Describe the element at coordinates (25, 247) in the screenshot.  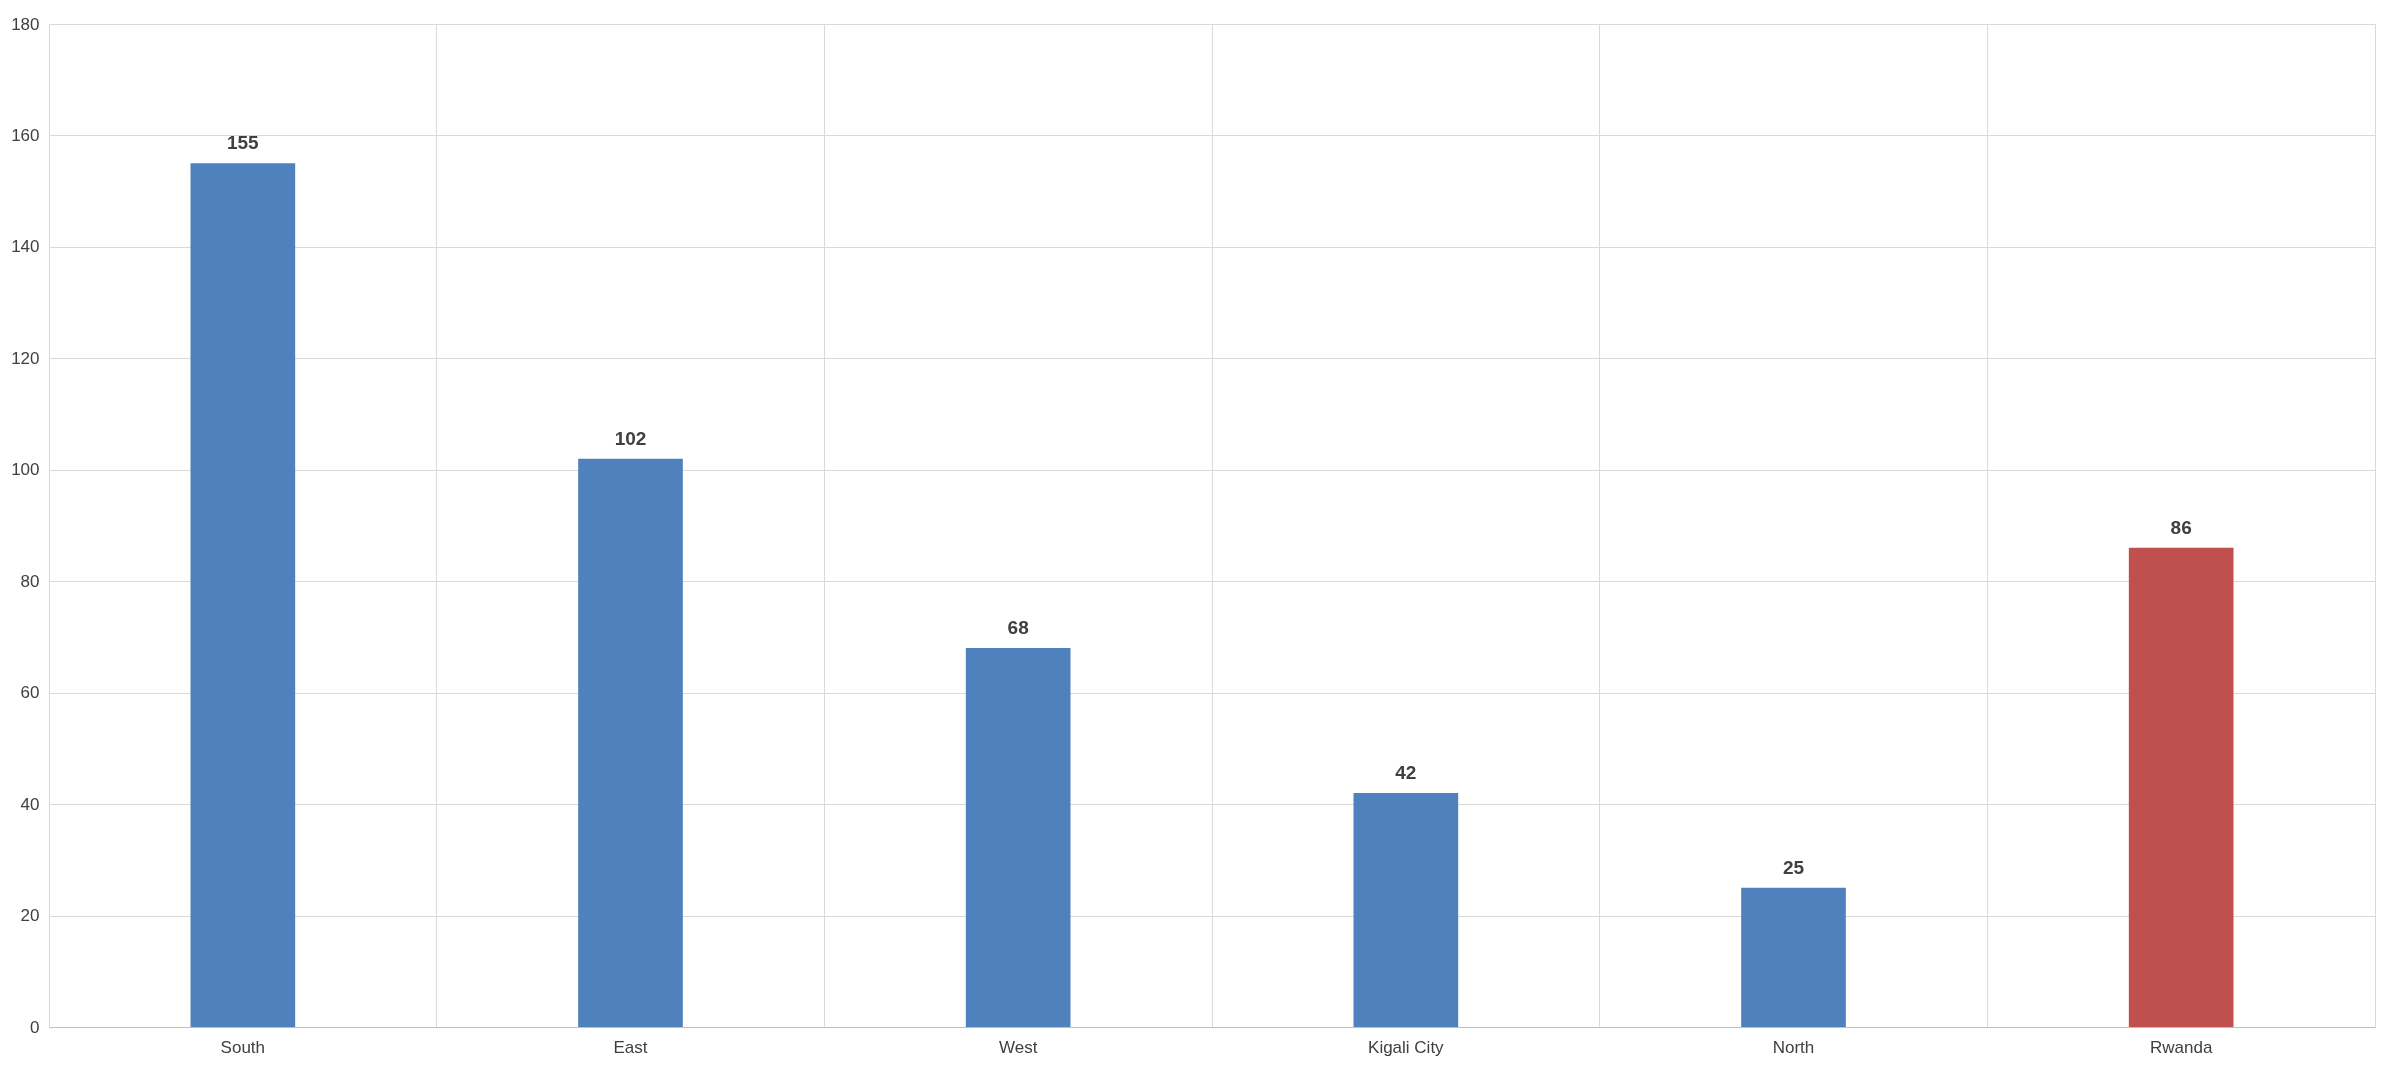
I see `y-tick-label: 140` at that location.